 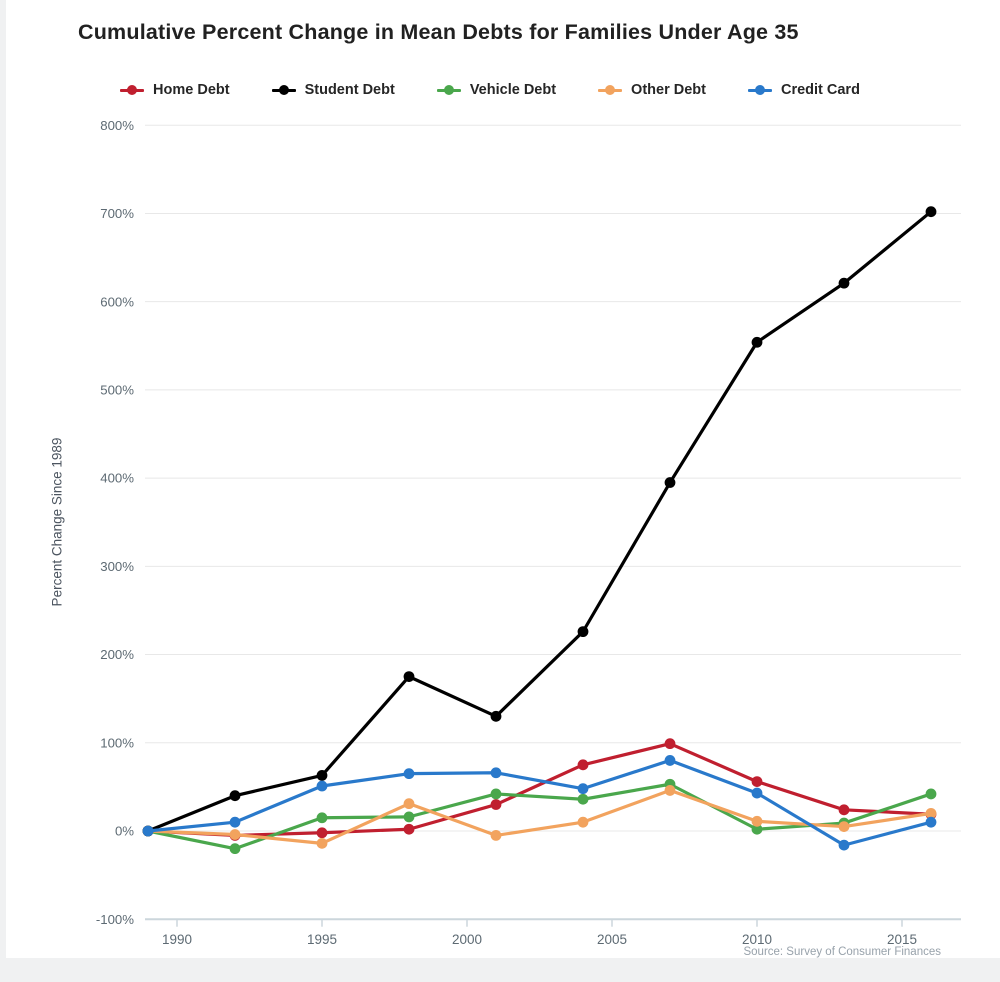 What do you see at coordinates (670, 760) in the screenshot?
I see `series-point-credit-card-2007` at bounding box center [670, 760].